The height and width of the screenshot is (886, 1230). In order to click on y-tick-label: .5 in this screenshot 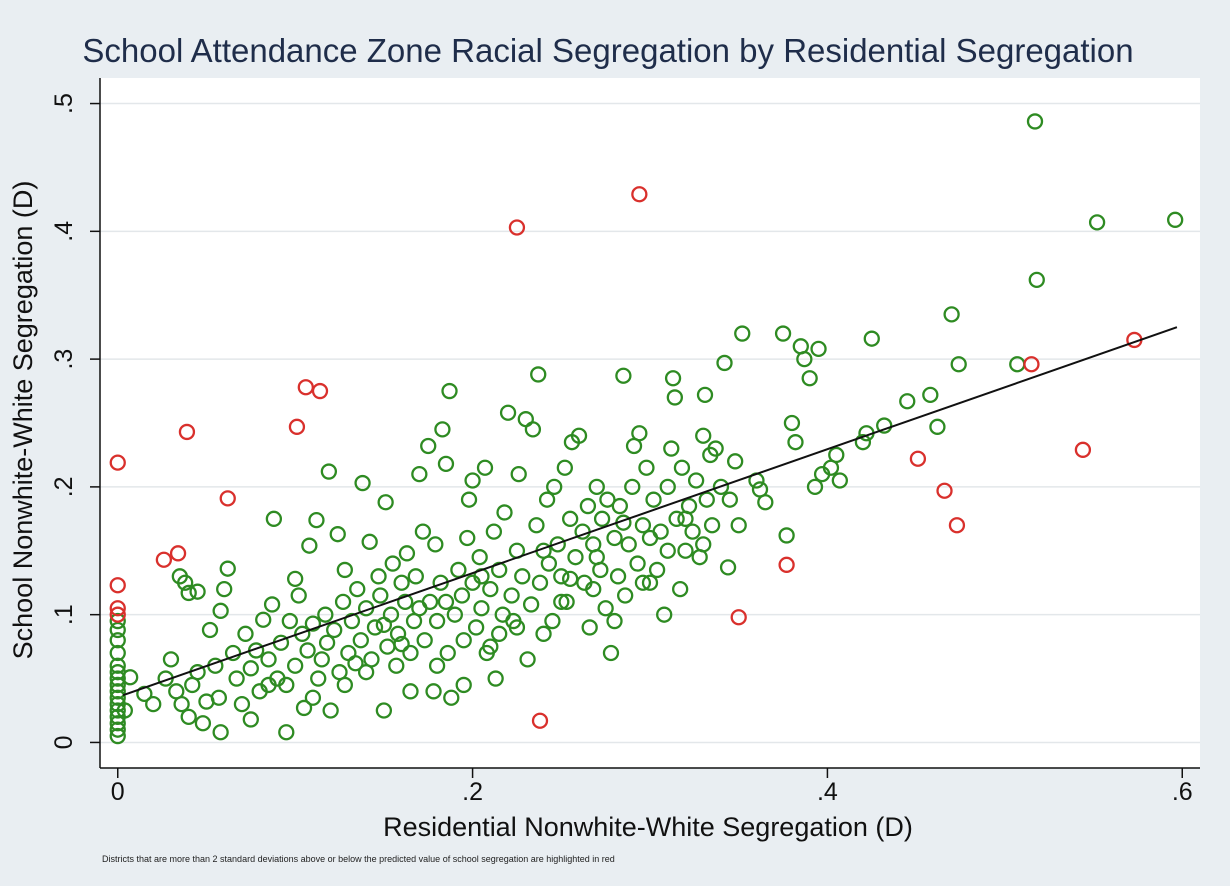, I will do `click(64, 103)`.